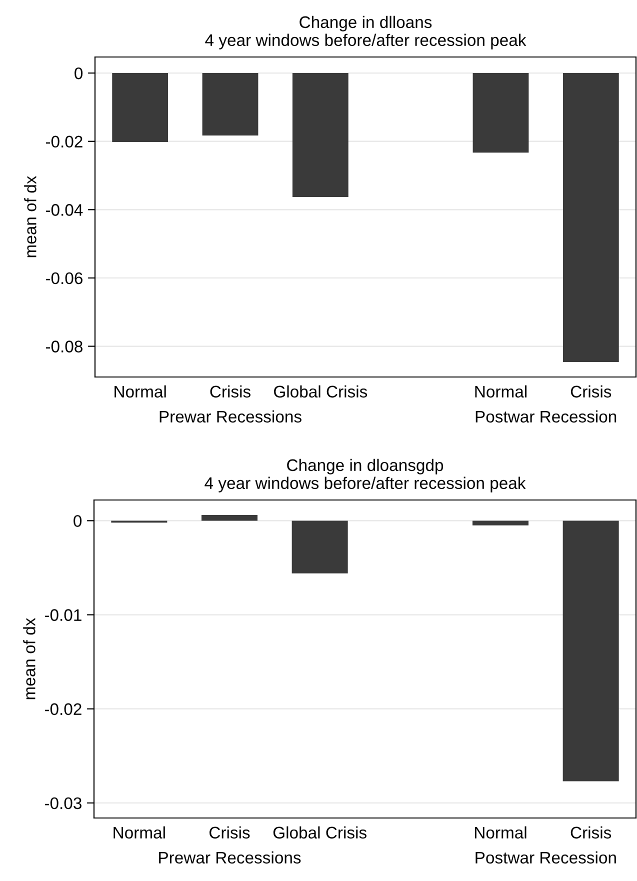  I want to click on y-tick-label: -0.04, so click(64, 210).